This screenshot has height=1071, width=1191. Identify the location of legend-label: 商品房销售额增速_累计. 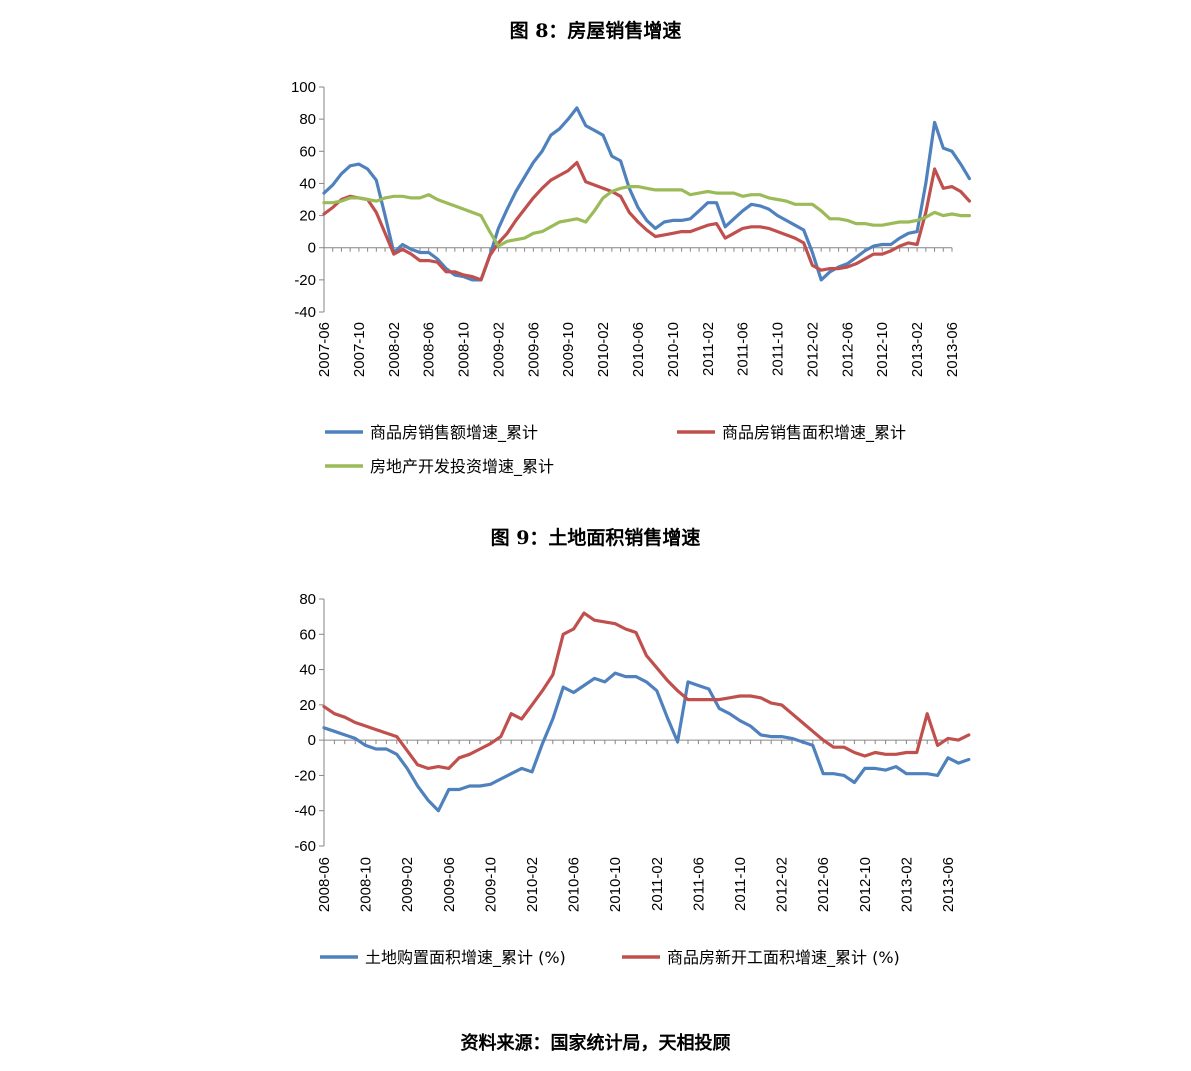
(454, 433).